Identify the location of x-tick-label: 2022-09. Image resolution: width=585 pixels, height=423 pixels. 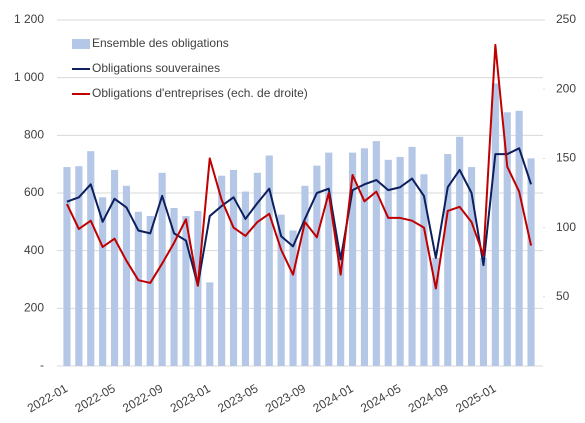
(142, 398).